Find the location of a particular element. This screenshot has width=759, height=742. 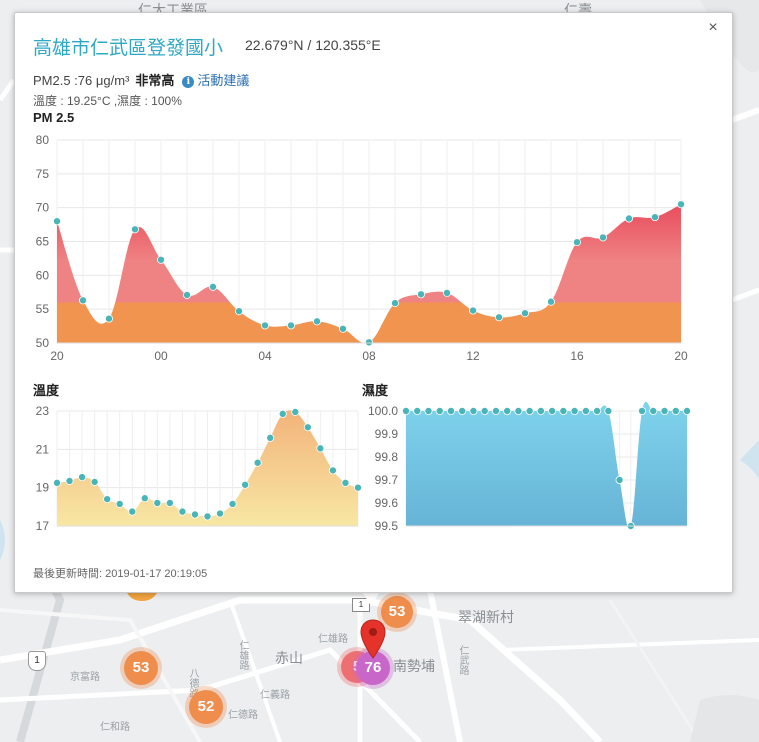

popup-tip is located at coordinates (371, 598).